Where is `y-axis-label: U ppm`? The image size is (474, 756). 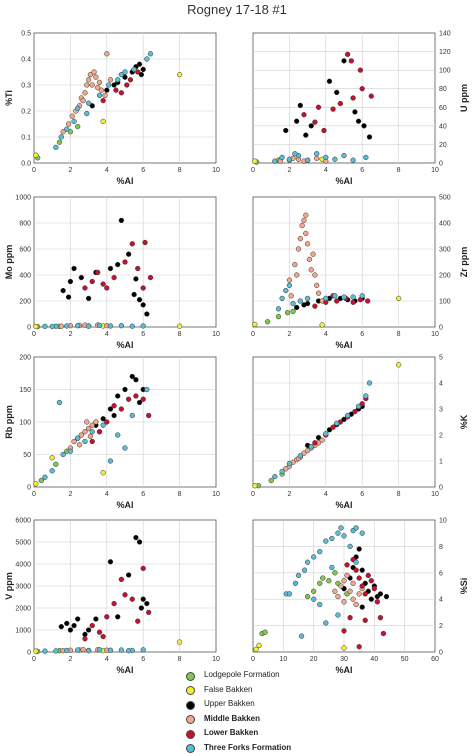 y-axis-label: U ppm is located at coordinates (464, 98).